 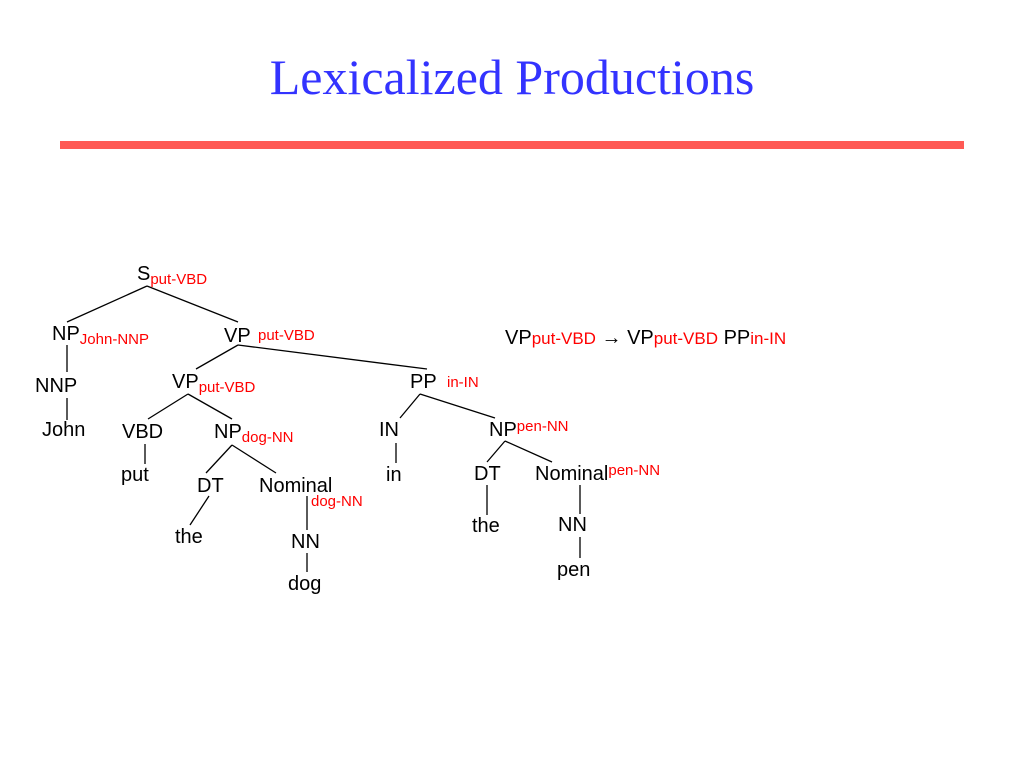 I want to click on node-np-obj: NPdog-NN, so click(x=253, y=433).